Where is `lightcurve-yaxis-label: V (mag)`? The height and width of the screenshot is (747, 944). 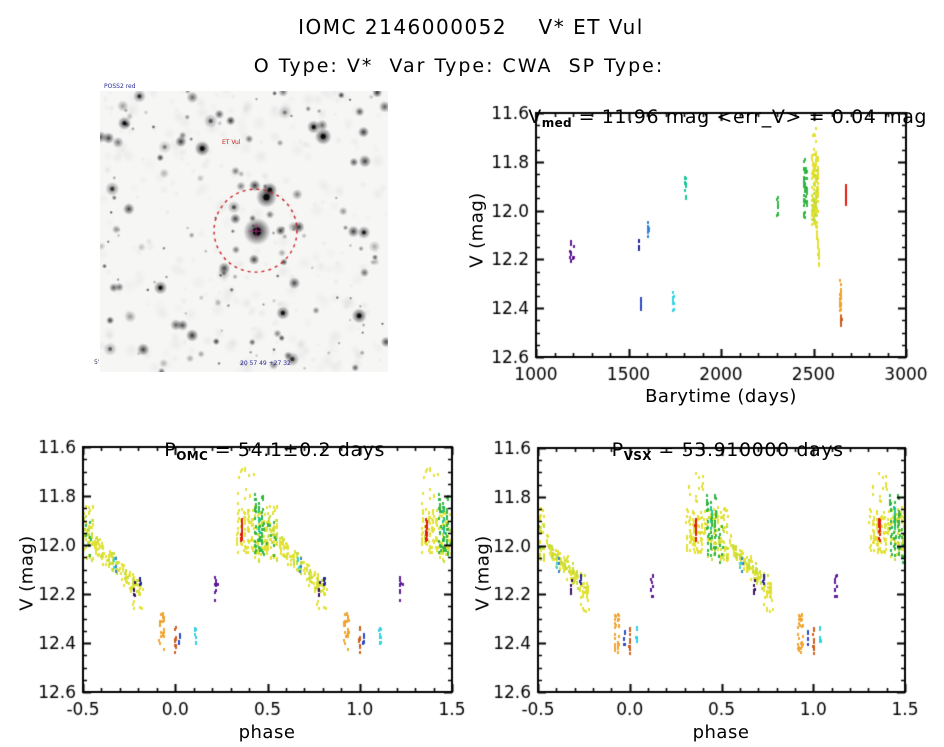
lightcurve-yaxis-label: V (mag) is located at coordinates (477, 230).